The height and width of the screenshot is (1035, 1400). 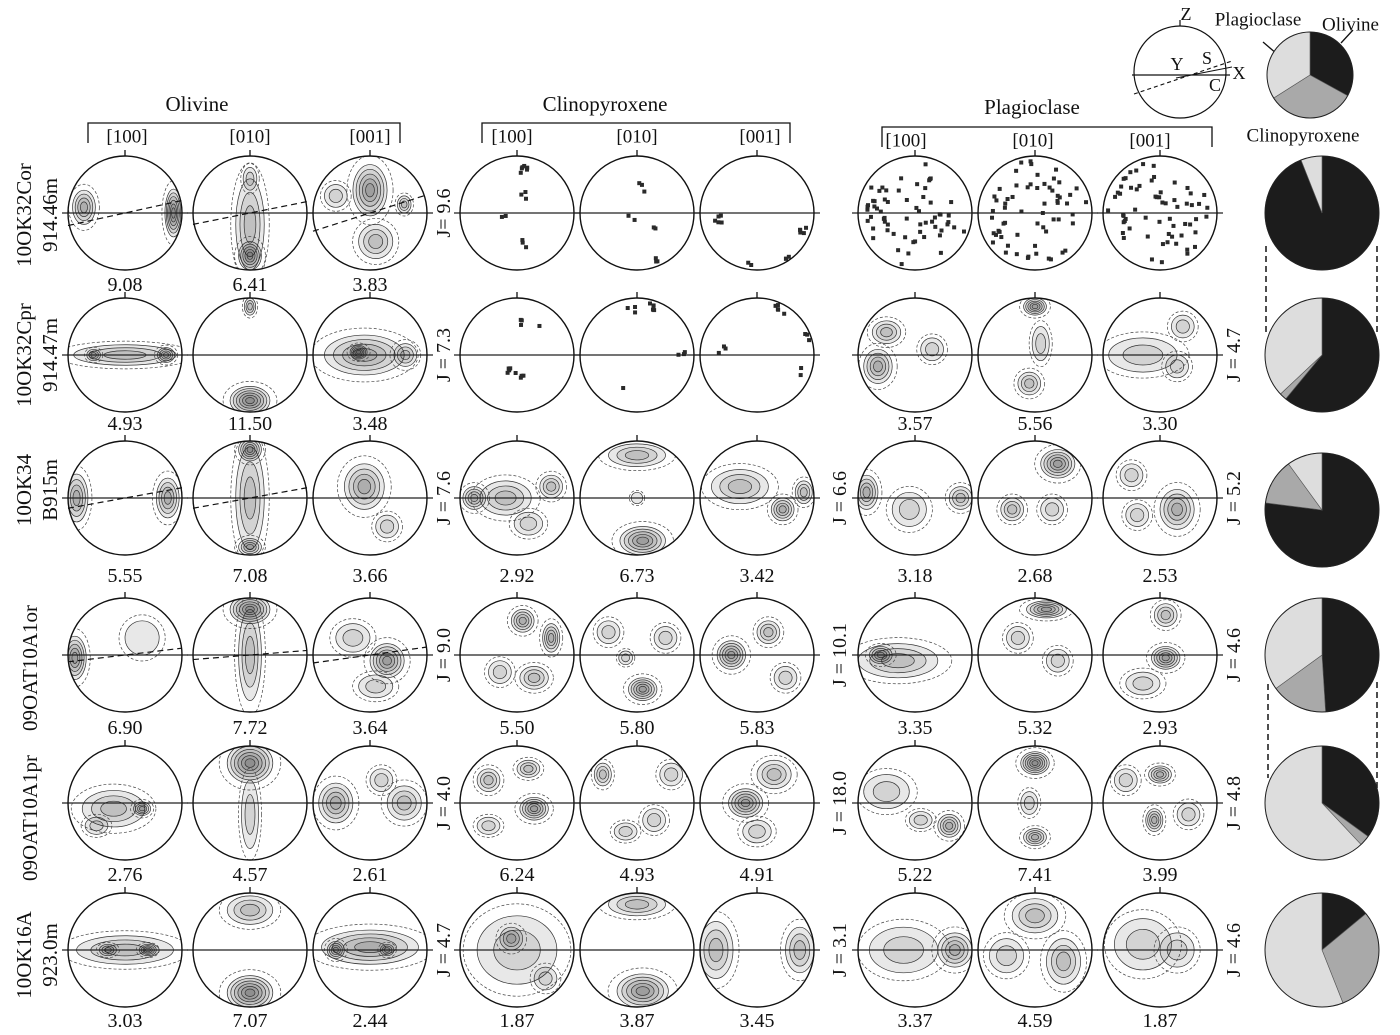 What do you see at coordinates (444, 355) in the screenshot?
I see `j-index-label: J = 7.3` at bounding box center [444, 355].